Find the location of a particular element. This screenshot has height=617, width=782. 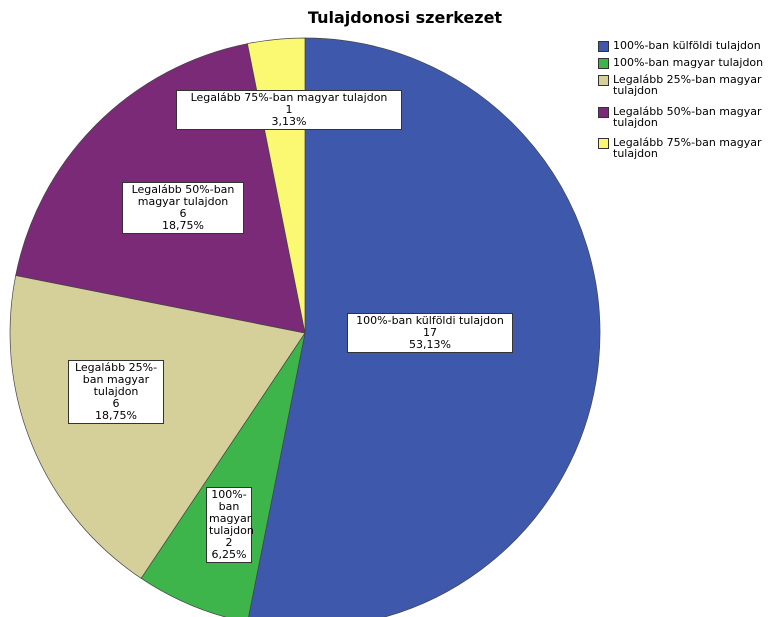

slice-category: Legalább 75%-ban magyar tulajdon is located at coordinates (289, 97).